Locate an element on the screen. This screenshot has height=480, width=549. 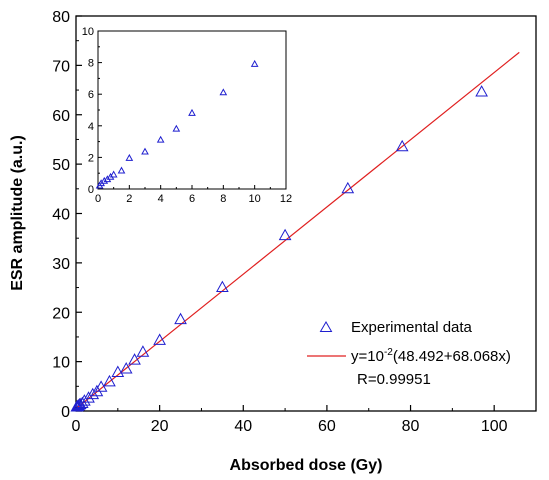
y-tick-label: 50 is located at coordinates (61, 165).